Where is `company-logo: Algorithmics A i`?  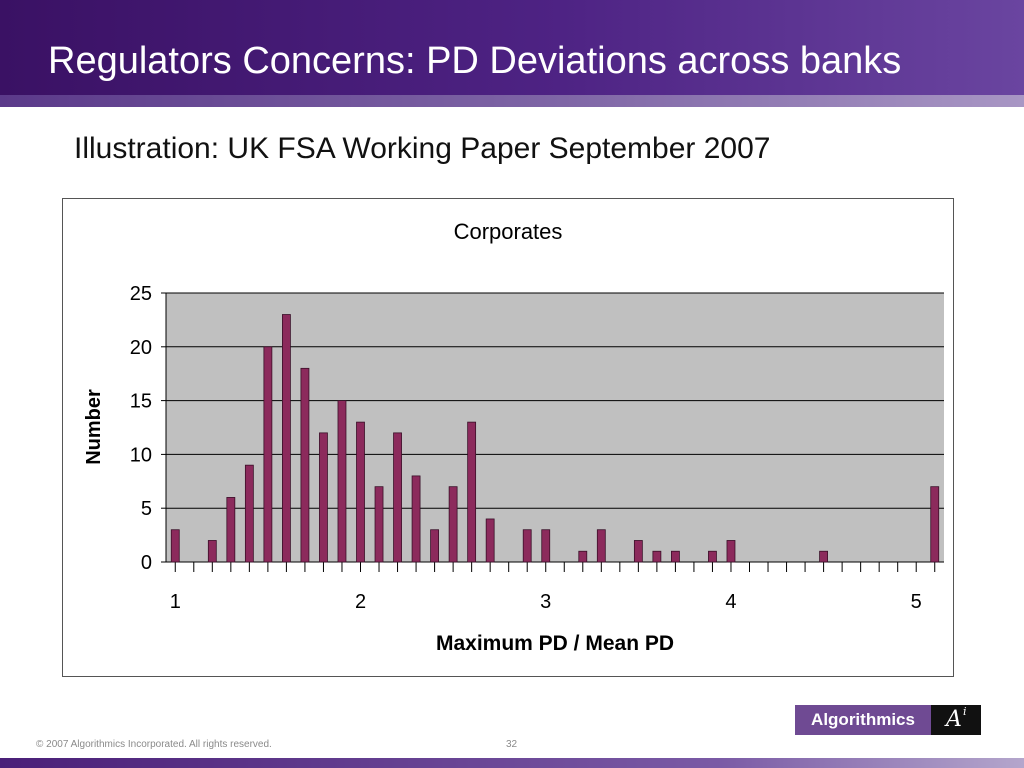 company-logo: Algorithmics A i is located at coordinates (888, 720).